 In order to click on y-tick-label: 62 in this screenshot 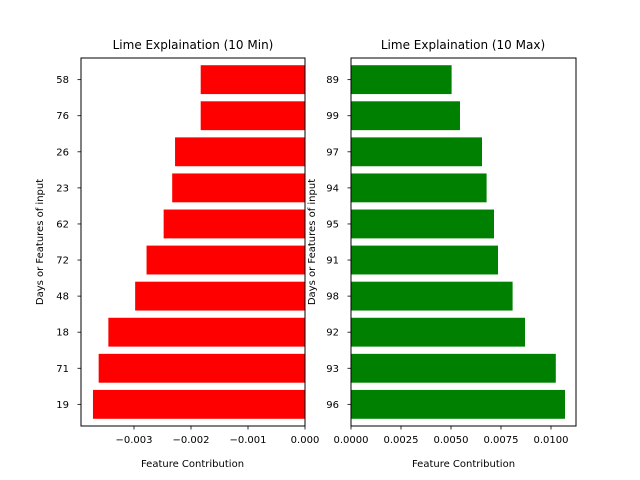, I will do `click(62, 224)`.